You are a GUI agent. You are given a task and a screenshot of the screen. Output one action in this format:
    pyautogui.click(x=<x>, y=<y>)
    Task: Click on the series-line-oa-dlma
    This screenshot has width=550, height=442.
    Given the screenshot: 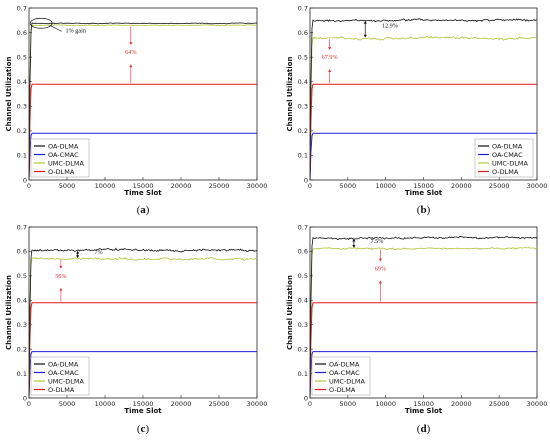 What is the action you would take?
    pyautogui.click(x=143, y=323)
    